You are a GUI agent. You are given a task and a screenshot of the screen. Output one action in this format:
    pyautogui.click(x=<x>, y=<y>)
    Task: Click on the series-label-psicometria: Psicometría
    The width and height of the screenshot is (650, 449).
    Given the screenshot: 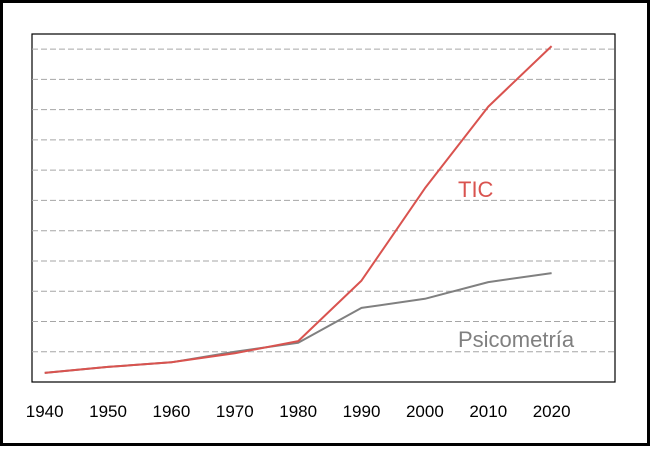 What is the action you would take?
    pyautogui.click(x=516, y=339)
    